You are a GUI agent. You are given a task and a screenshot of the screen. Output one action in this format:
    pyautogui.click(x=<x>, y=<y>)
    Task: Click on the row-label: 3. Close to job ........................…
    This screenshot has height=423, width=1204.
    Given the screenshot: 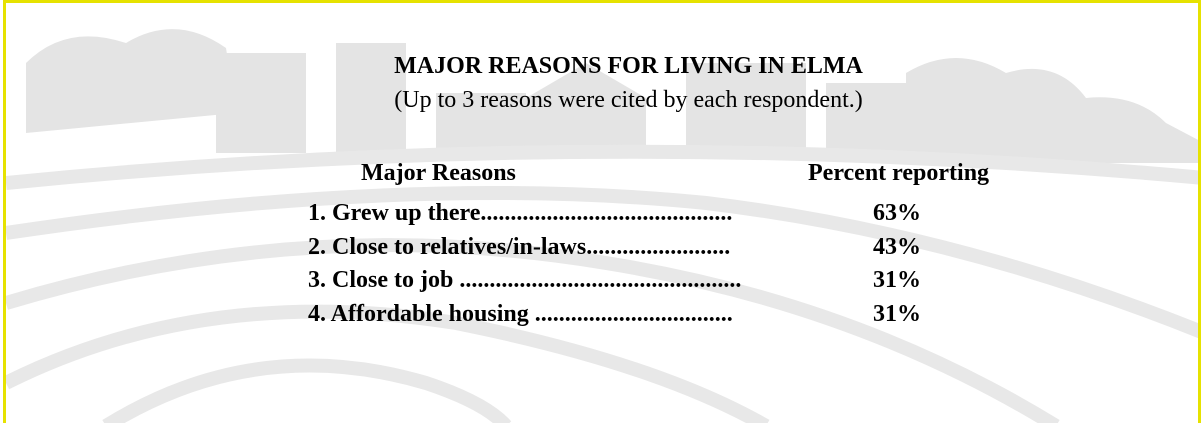 What is the action you would take?
    pyautogui.click(x=525, y=280)
    